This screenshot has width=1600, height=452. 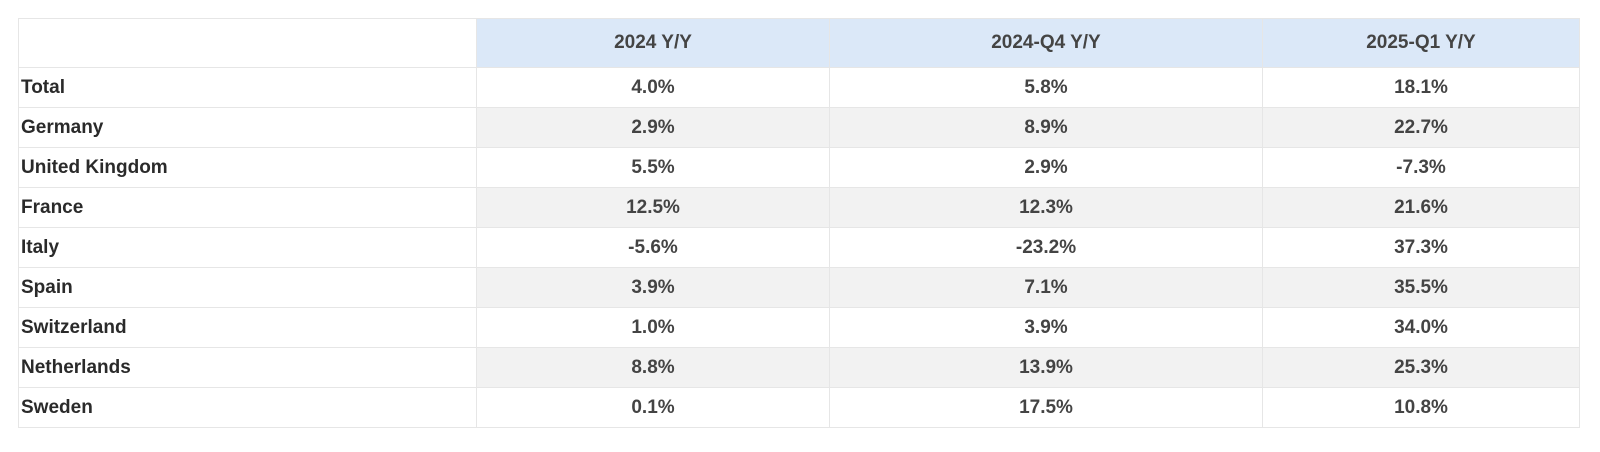 I want to click on table-cell: 18.1%, so click(x=1421, y=87).